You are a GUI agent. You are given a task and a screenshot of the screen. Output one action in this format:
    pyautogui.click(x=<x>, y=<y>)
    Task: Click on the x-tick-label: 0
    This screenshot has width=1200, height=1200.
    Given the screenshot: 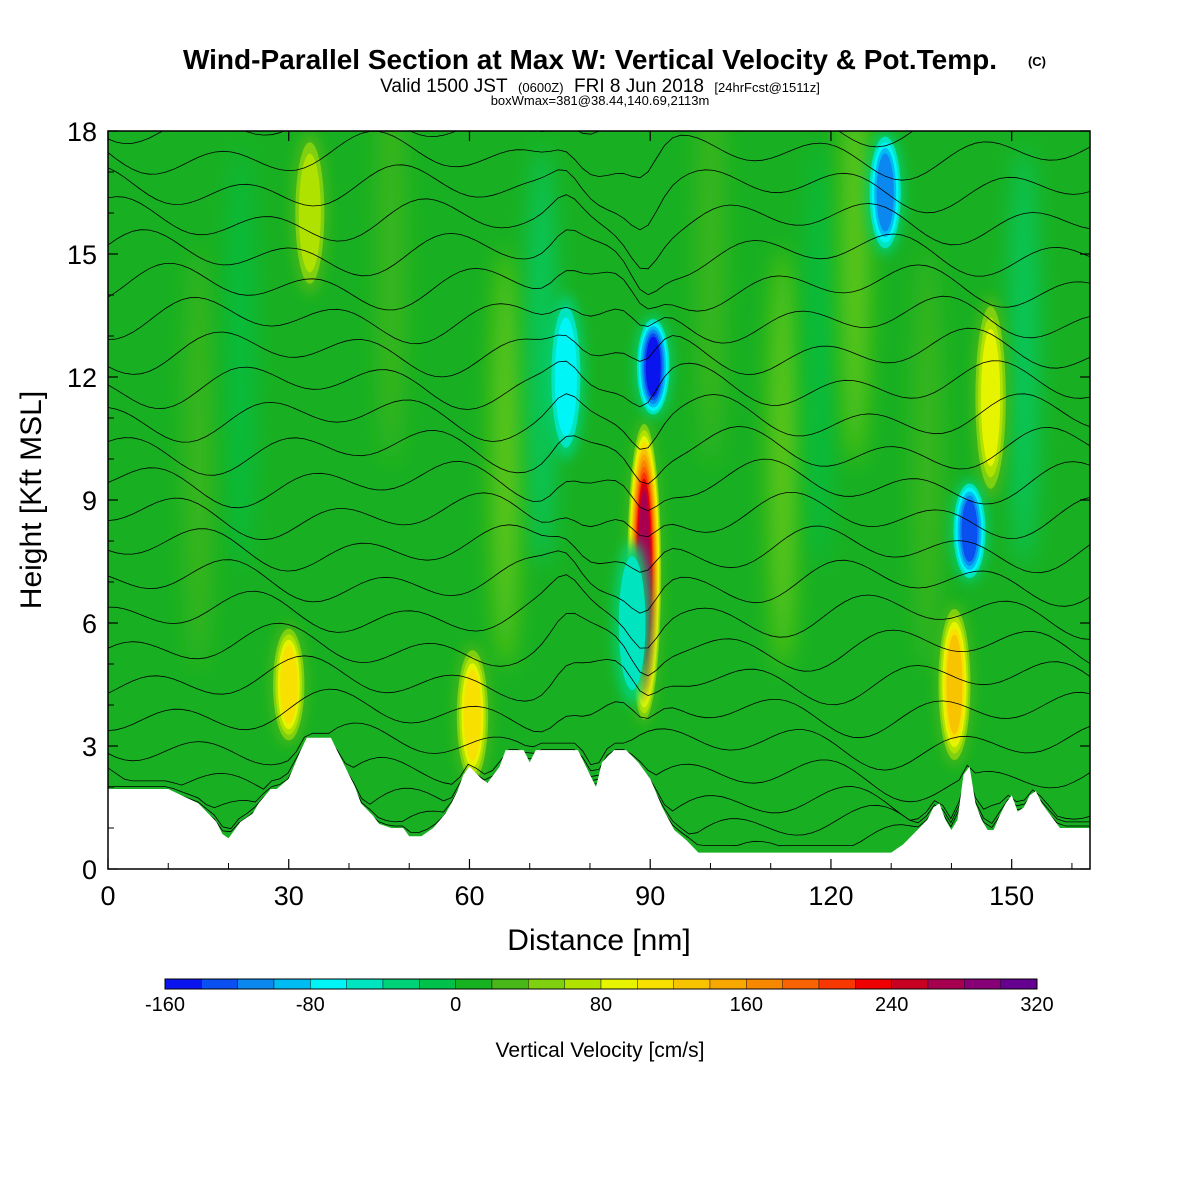 What is the action you would take?
    pyautogui.click(x=107, y=896)
    